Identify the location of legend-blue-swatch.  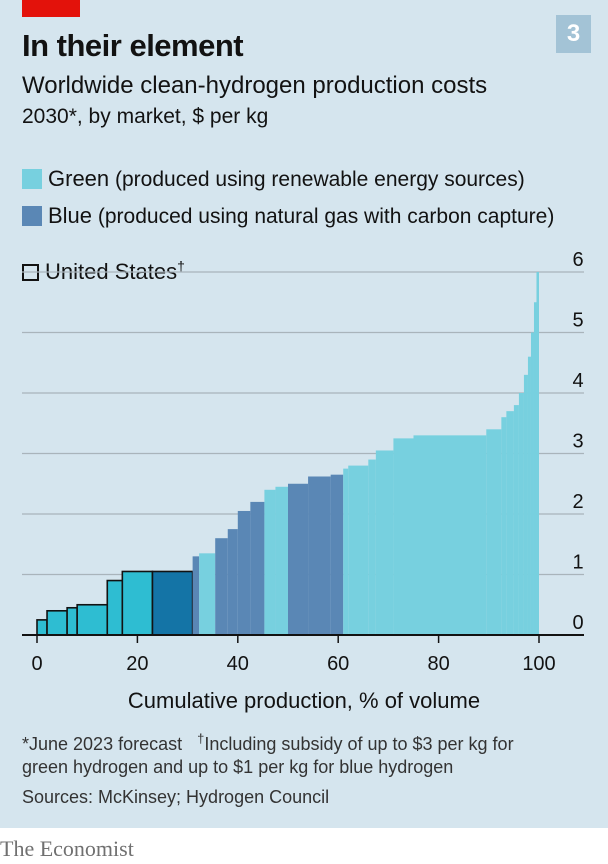
(32, 216).